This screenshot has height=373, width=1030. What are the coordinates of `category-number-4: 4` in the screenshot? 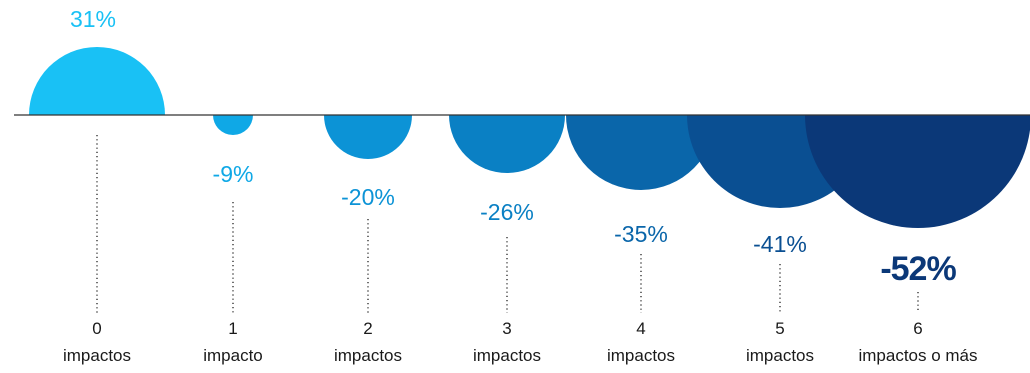 It's located at (640, 328).